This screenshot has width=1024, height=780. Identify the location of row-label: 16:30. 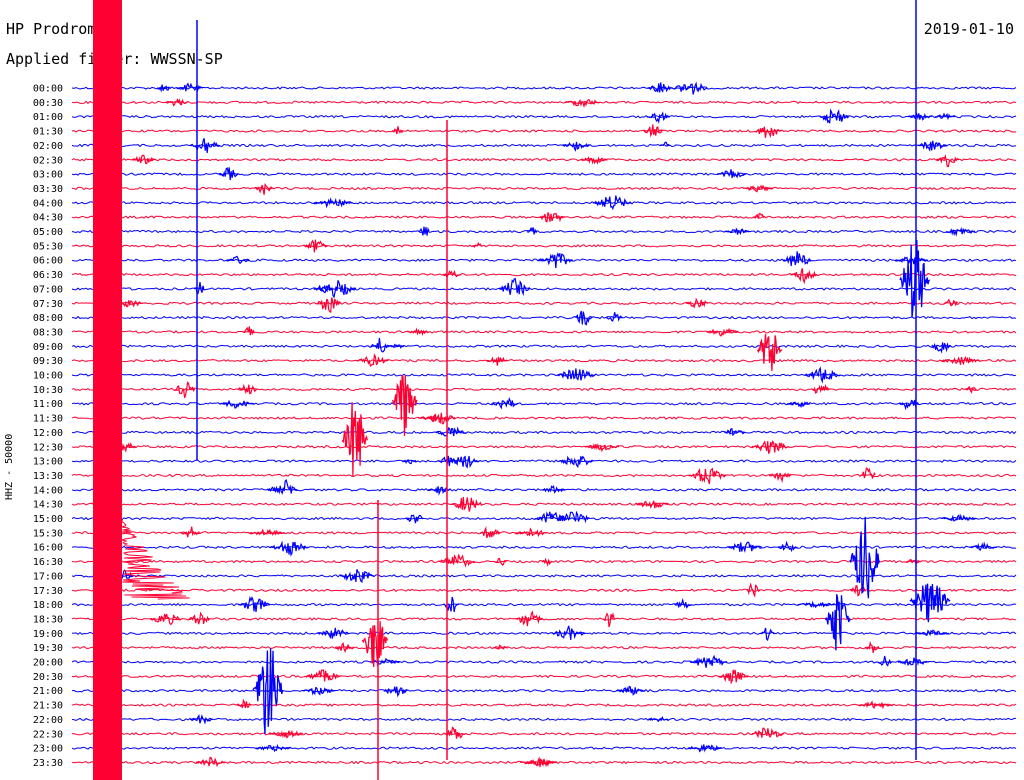
(48, 562).